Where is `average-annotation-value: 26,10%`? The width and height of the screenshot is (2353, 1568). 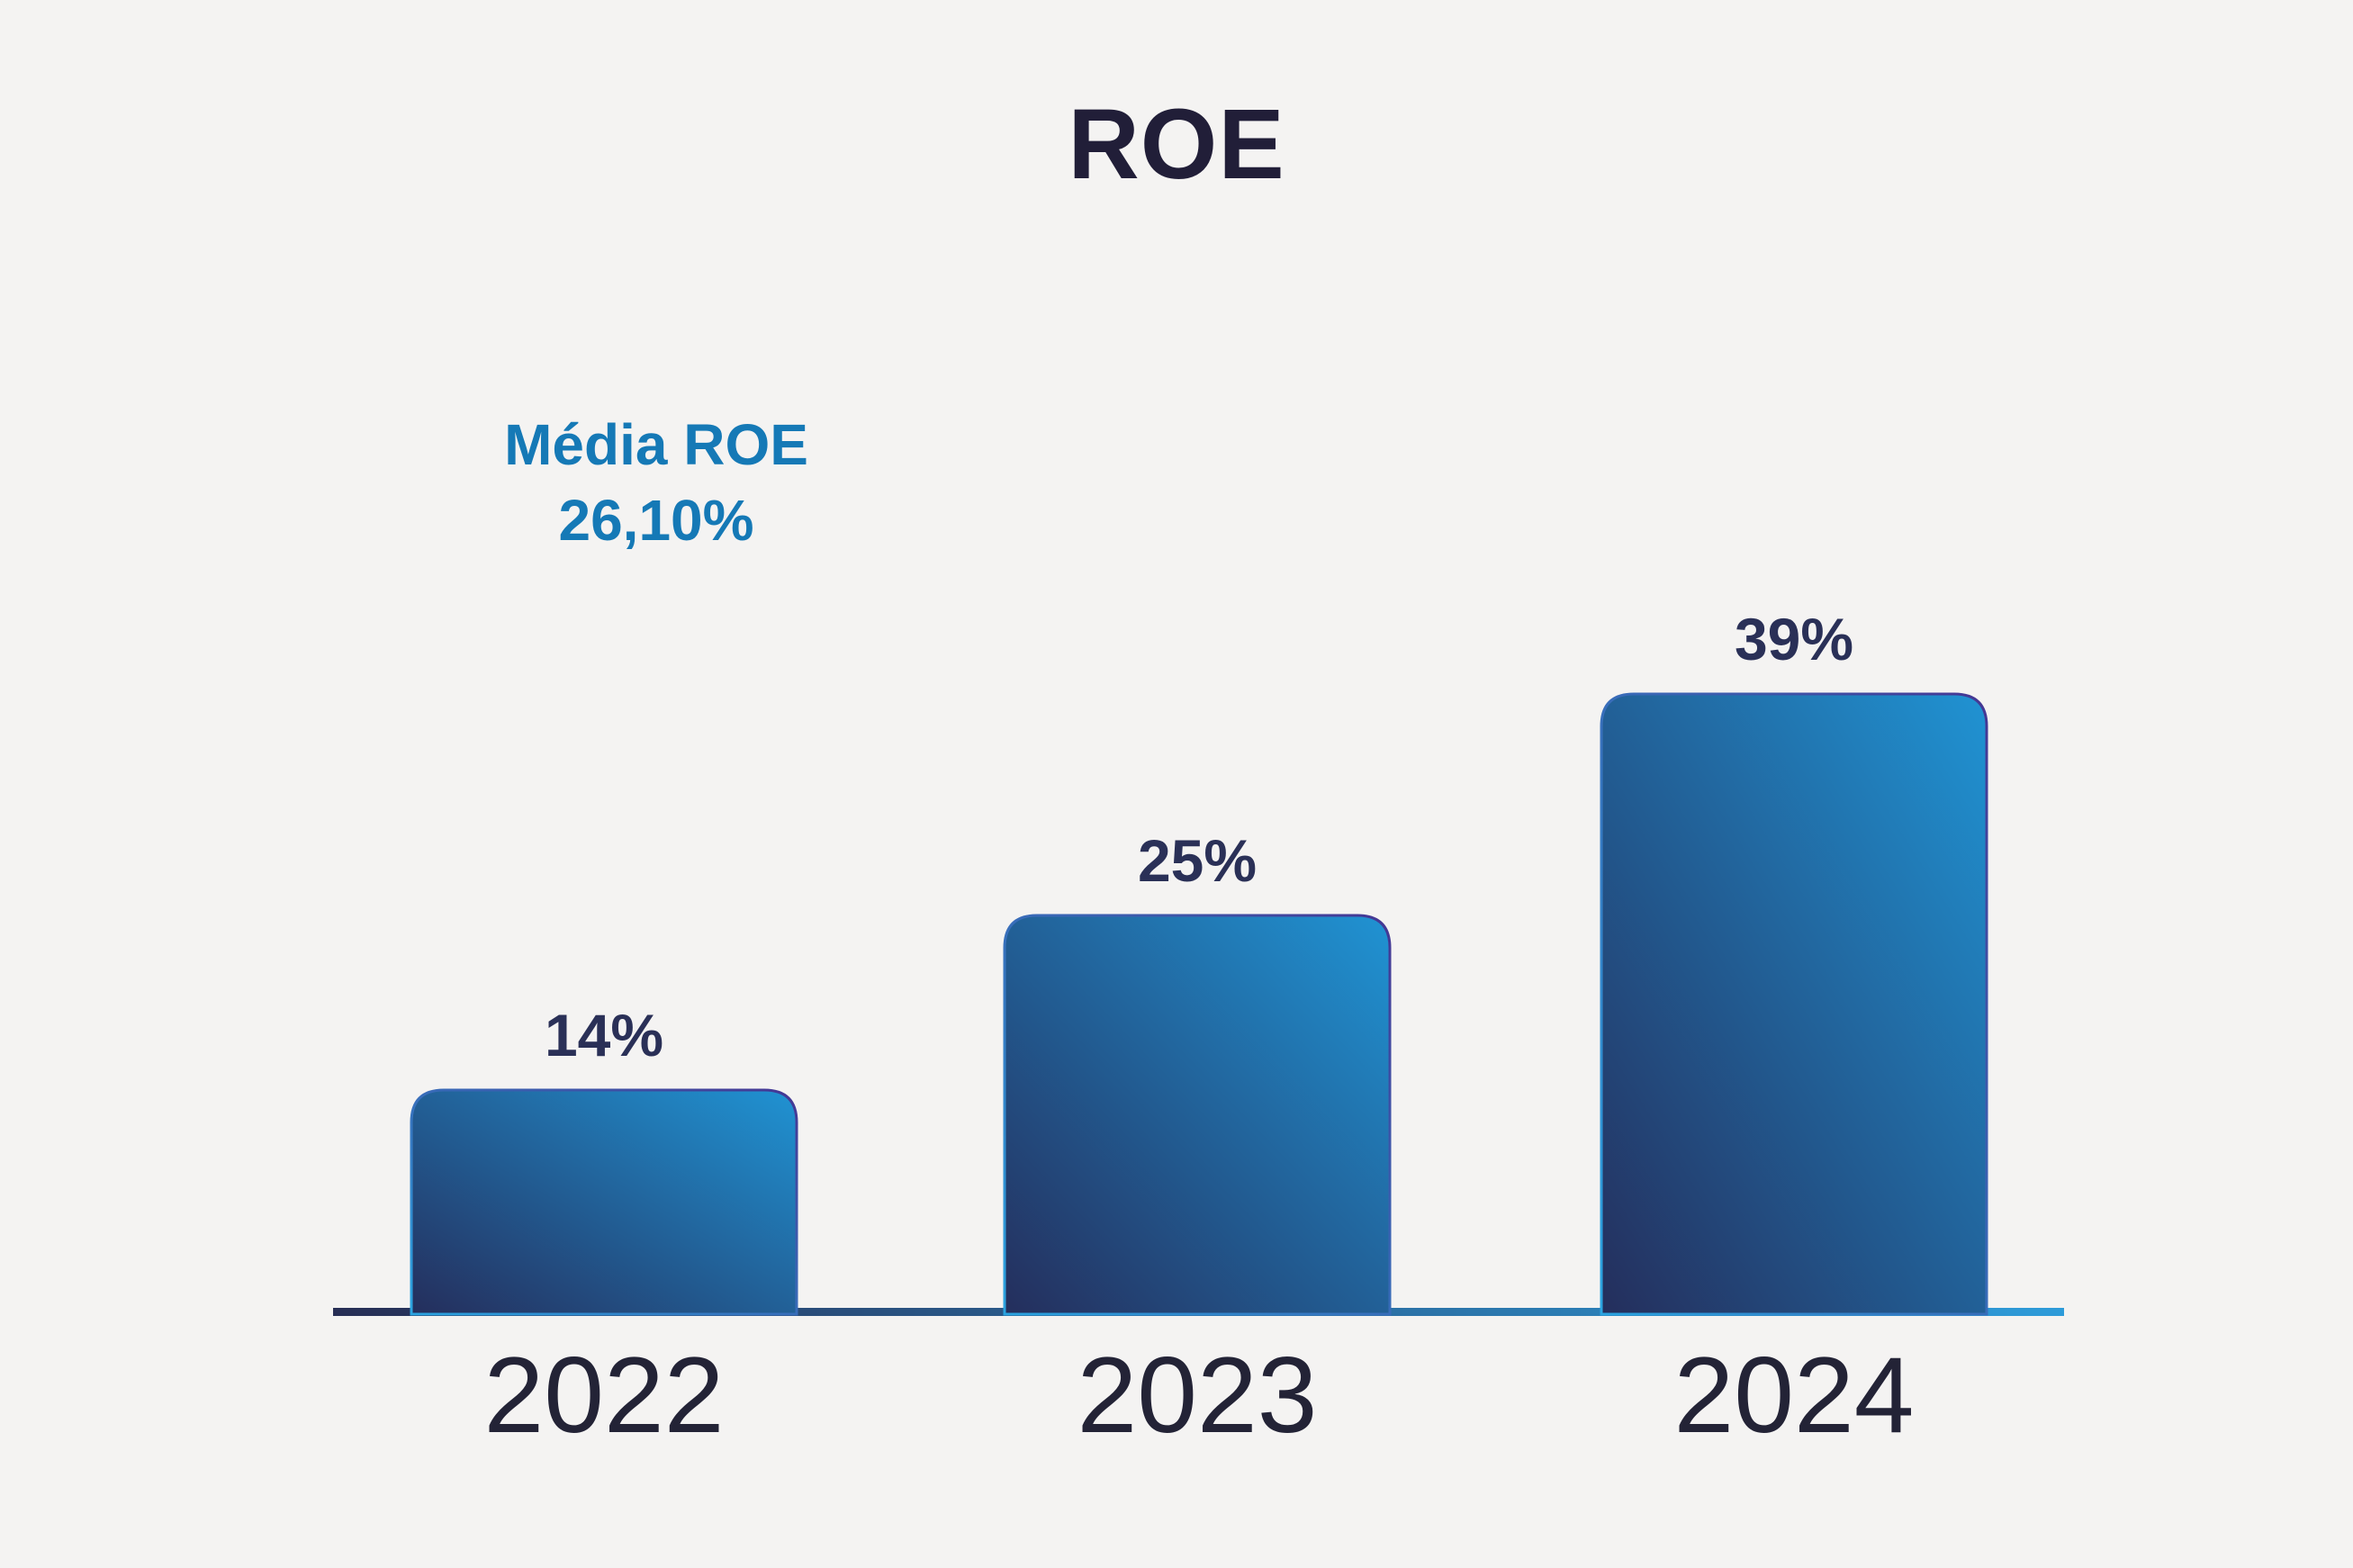
average-annotation-value: 26,10% is located at coordinates (656, 520).